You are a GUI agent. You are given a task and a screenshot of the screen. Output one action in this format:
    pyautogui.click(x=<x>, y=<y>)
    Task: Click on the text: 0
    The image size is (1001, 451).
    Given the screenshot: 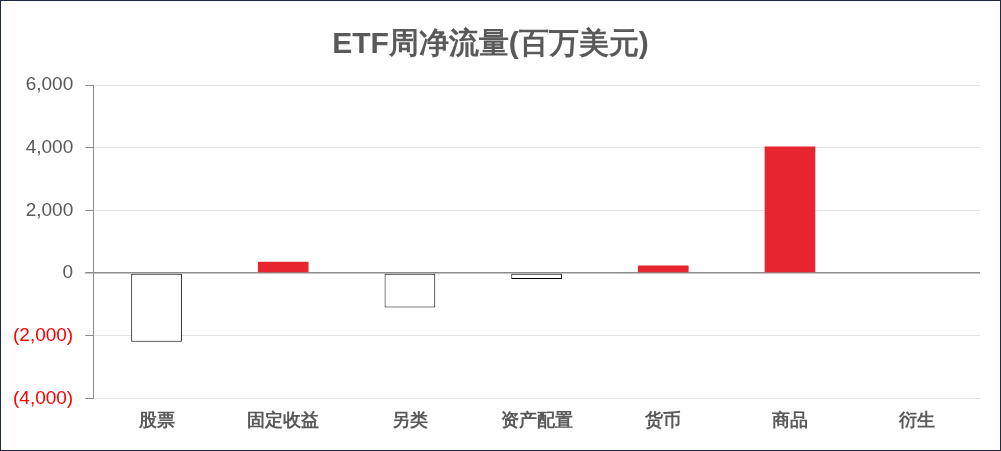 What is the action you would take?
    pyautogui.click(x=68, y=272)
    